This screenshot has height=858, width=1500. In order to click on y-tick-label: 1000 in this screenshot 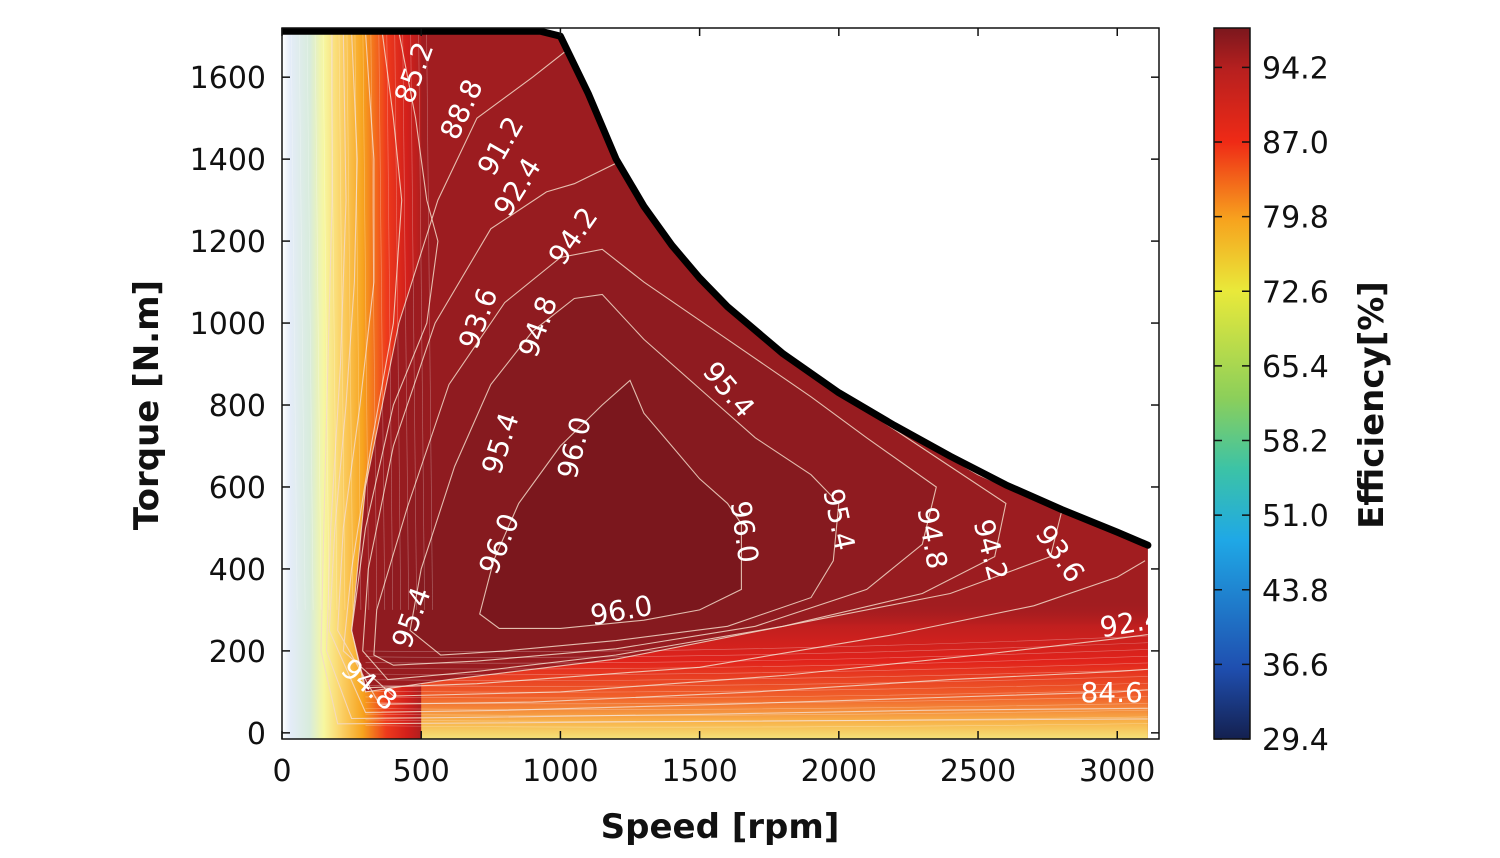, I will do `click(228, 324)`.